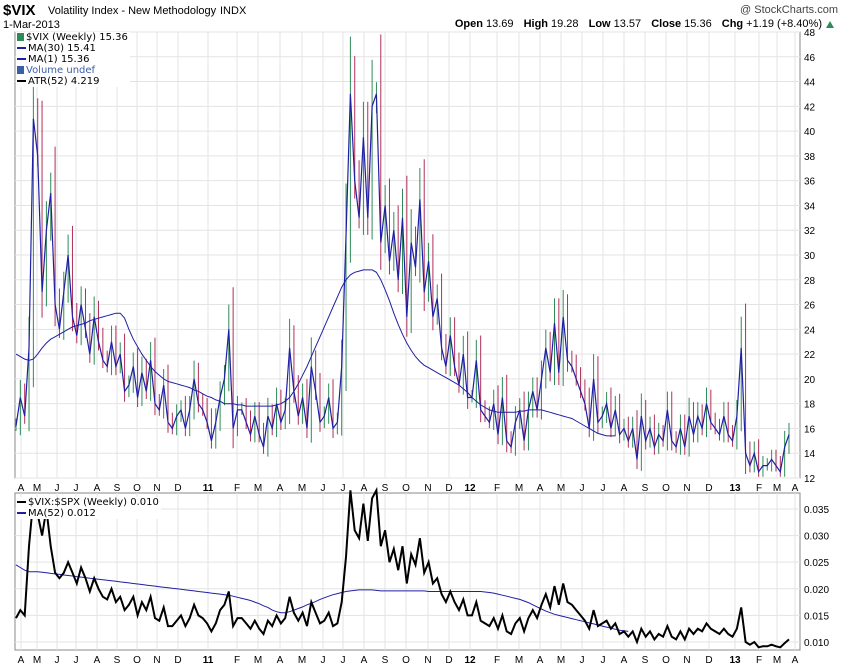  Describe the element at coordinates (468, 24) in the screenshot. I see `open-label: Open` at that location.